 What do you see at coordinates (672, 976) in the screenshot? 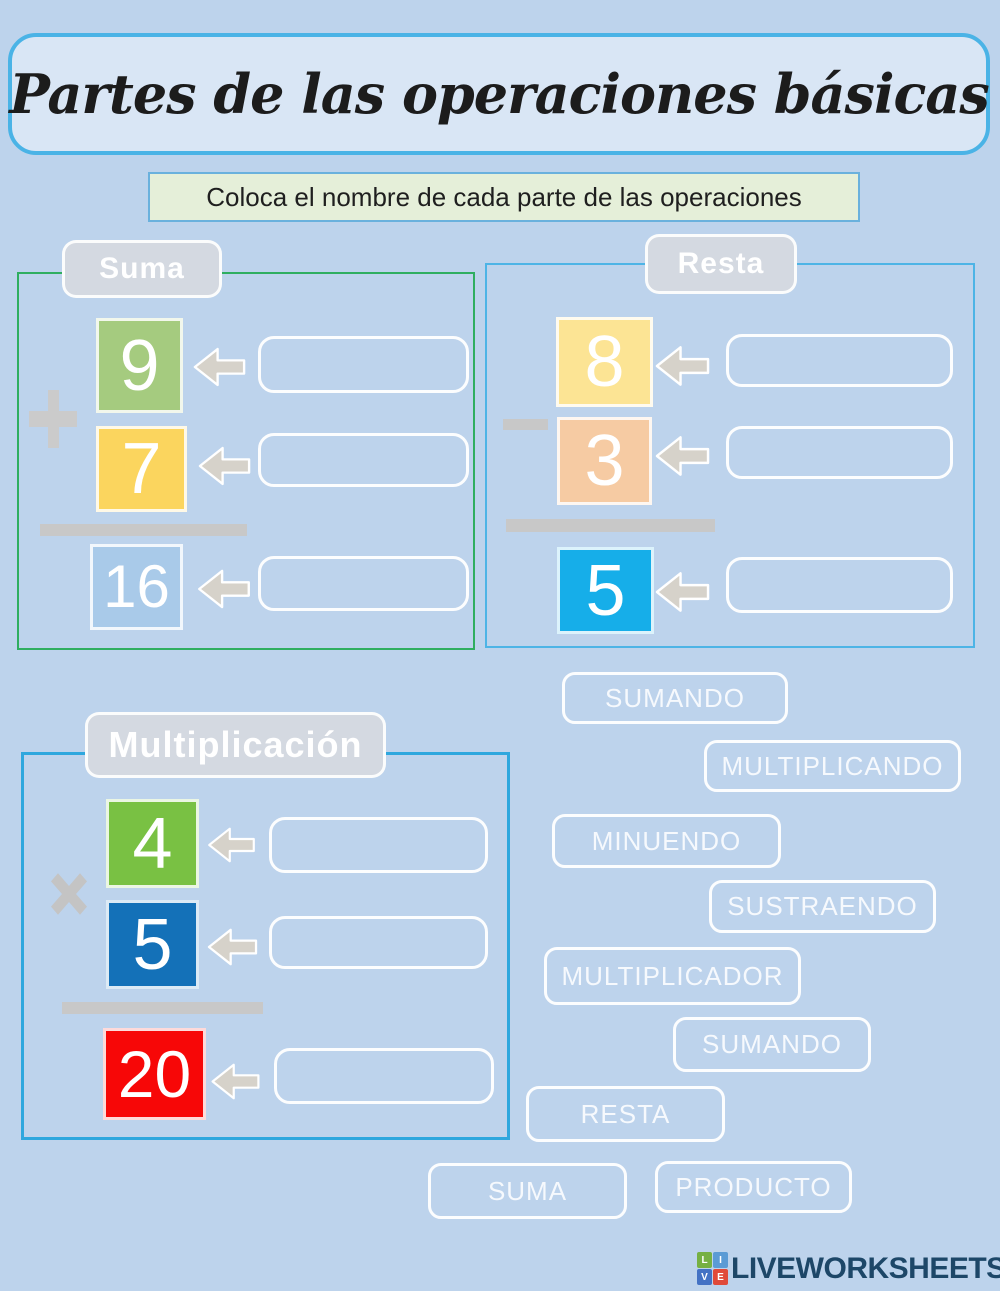
I see `word-chip-multiplicador: MULTIPLICADOR` at bounding box center [672, 976].